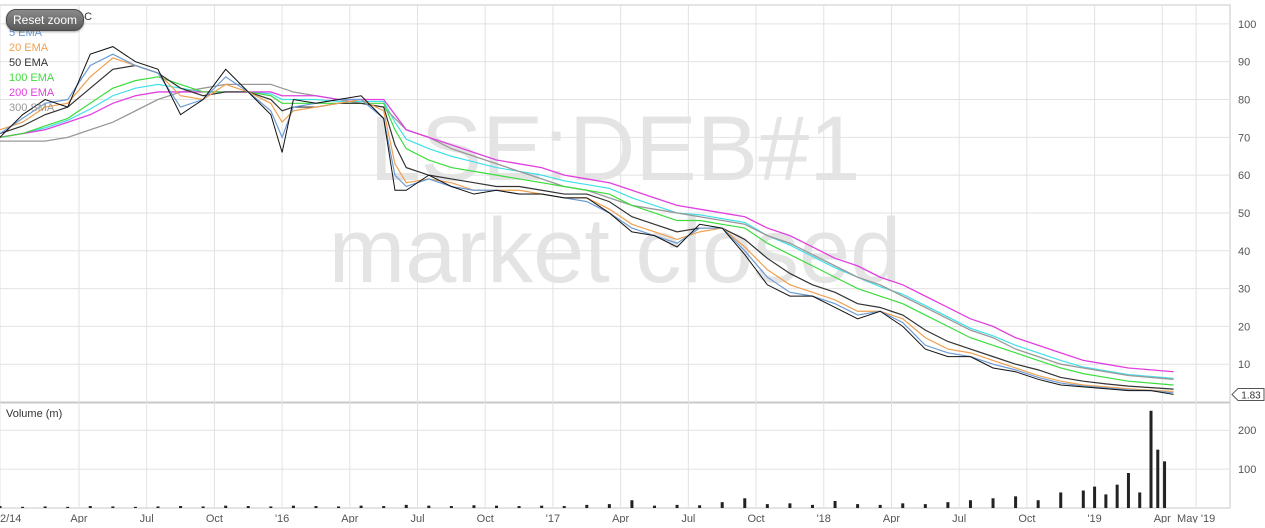 Image resolution: width=1265 pixels, height=528 pixels. I want to click on x-tick-label: '18, so click(824, 518).